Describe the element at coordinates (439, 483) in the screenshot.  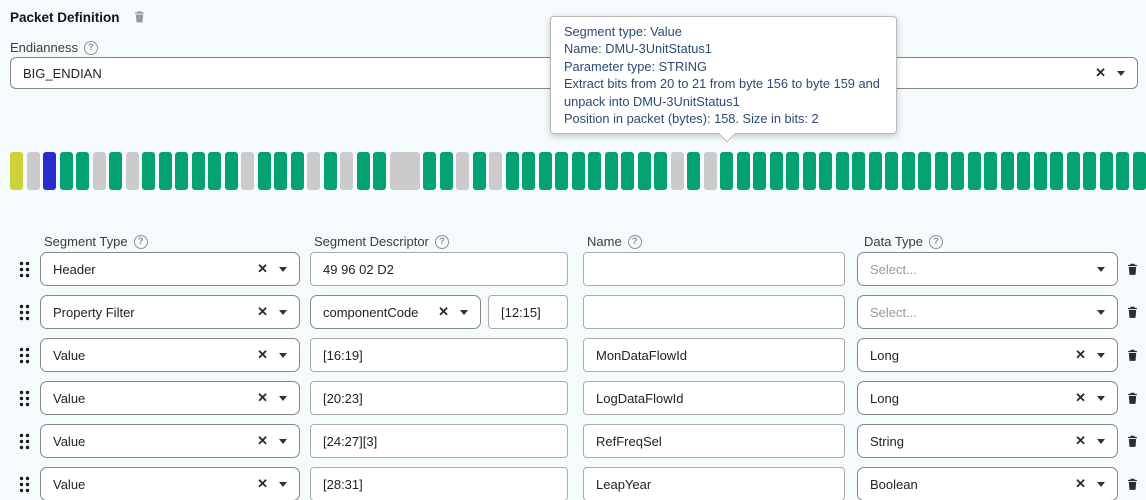
I see `segment-descriptor-input: [28:31]` at that location.